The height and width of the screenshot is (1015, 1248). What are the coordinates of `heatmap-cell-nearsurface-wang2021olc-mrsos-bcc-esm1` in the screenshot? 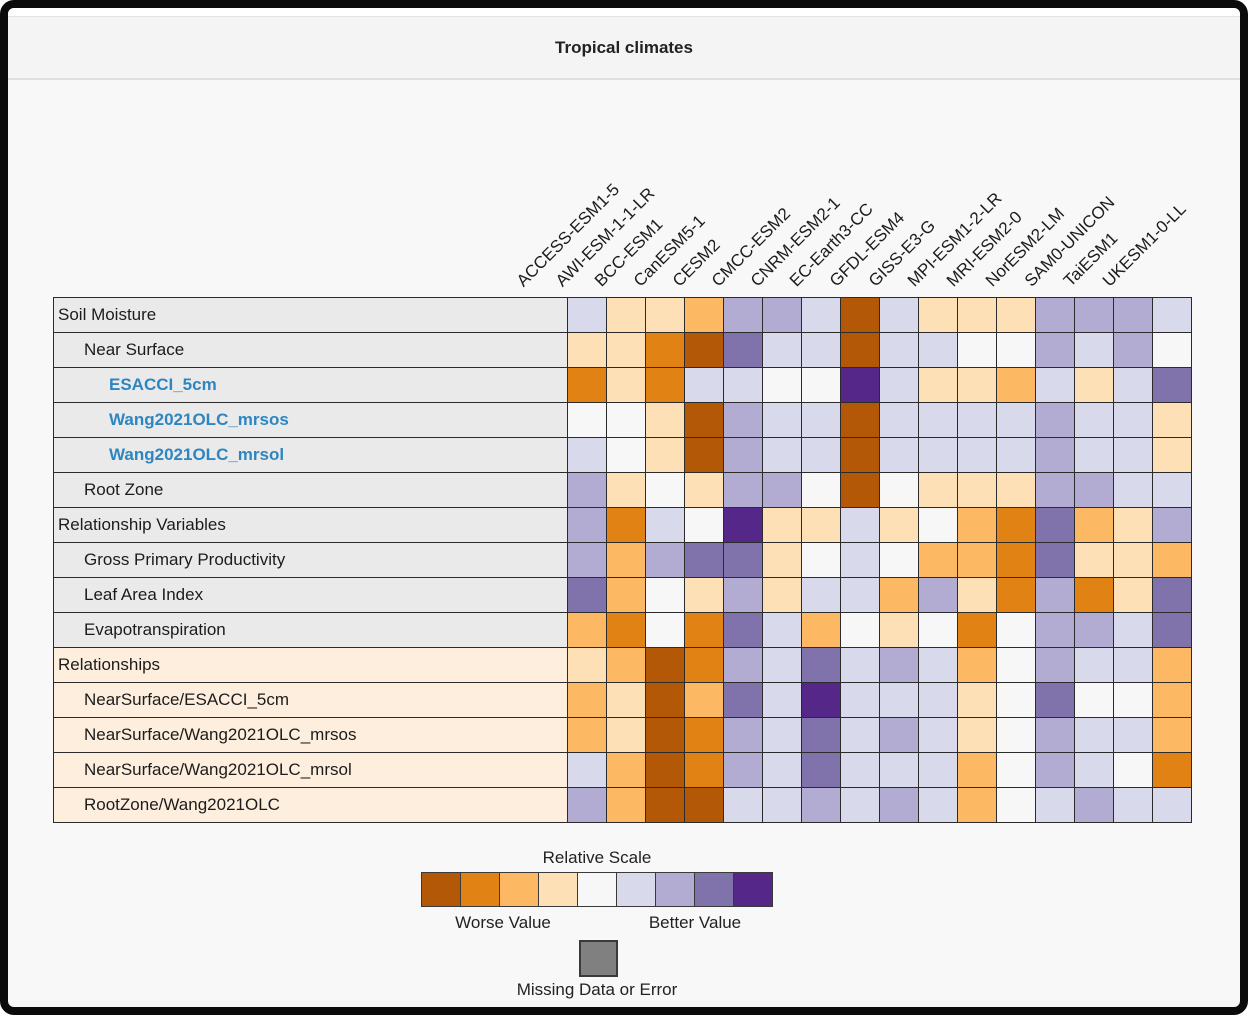 It's located at (665, 735).